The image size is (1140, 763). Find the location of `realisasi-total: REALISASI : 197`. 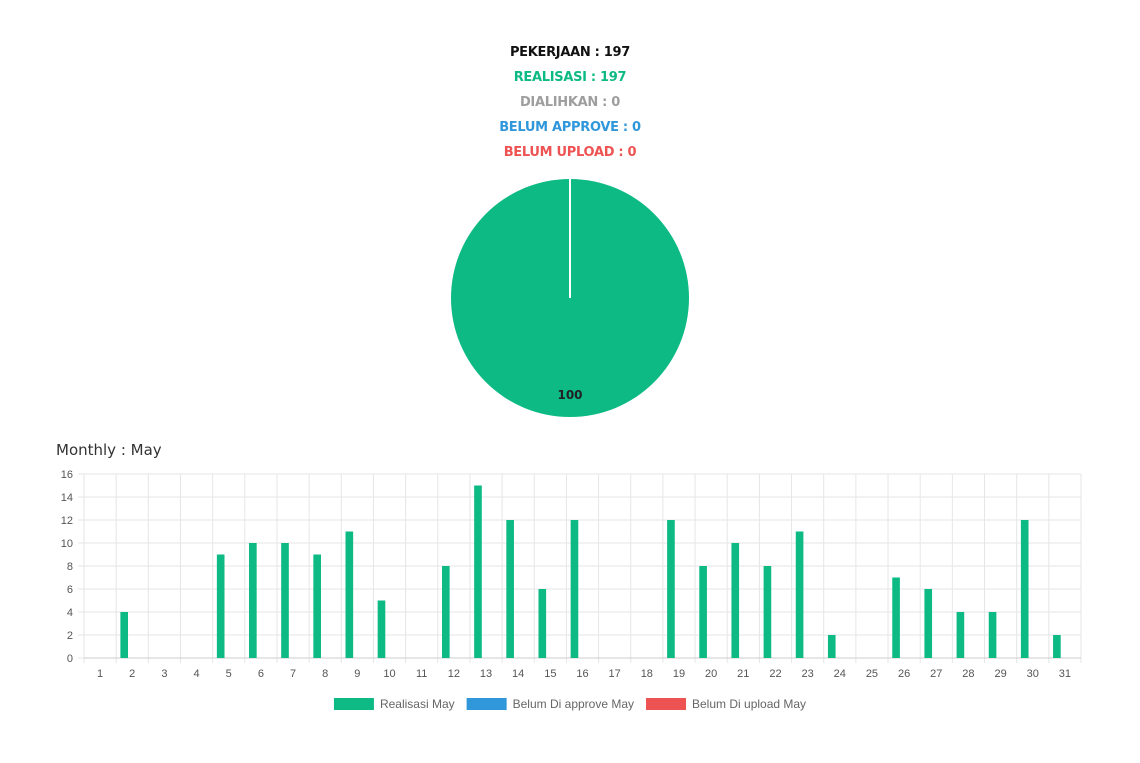

realisasi-total: REALISASI : 197 is located at coordinates (570, 77).